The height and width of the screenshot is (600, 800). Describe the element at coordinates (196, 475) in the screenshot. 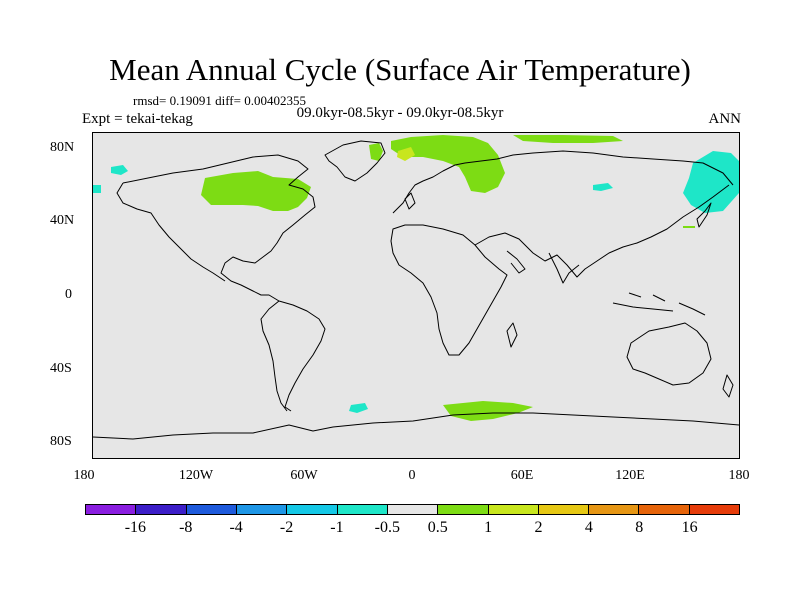

I see `x-tick-label-120w: 120W` at that location.